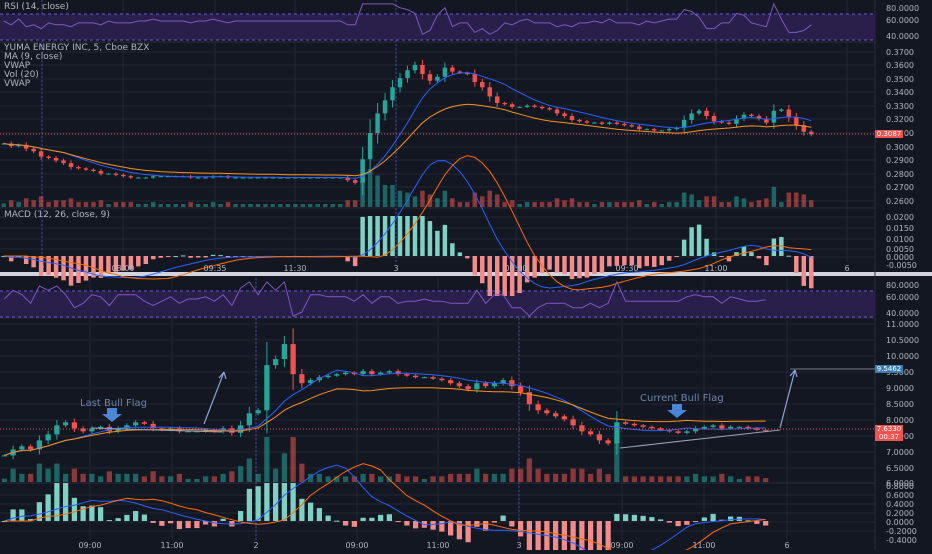 The height and width of the screenshot is (554, 932). Describe the element at coordinates (295, 268) in the screenshot. I see `x-tick-top: 11:30` at that location.